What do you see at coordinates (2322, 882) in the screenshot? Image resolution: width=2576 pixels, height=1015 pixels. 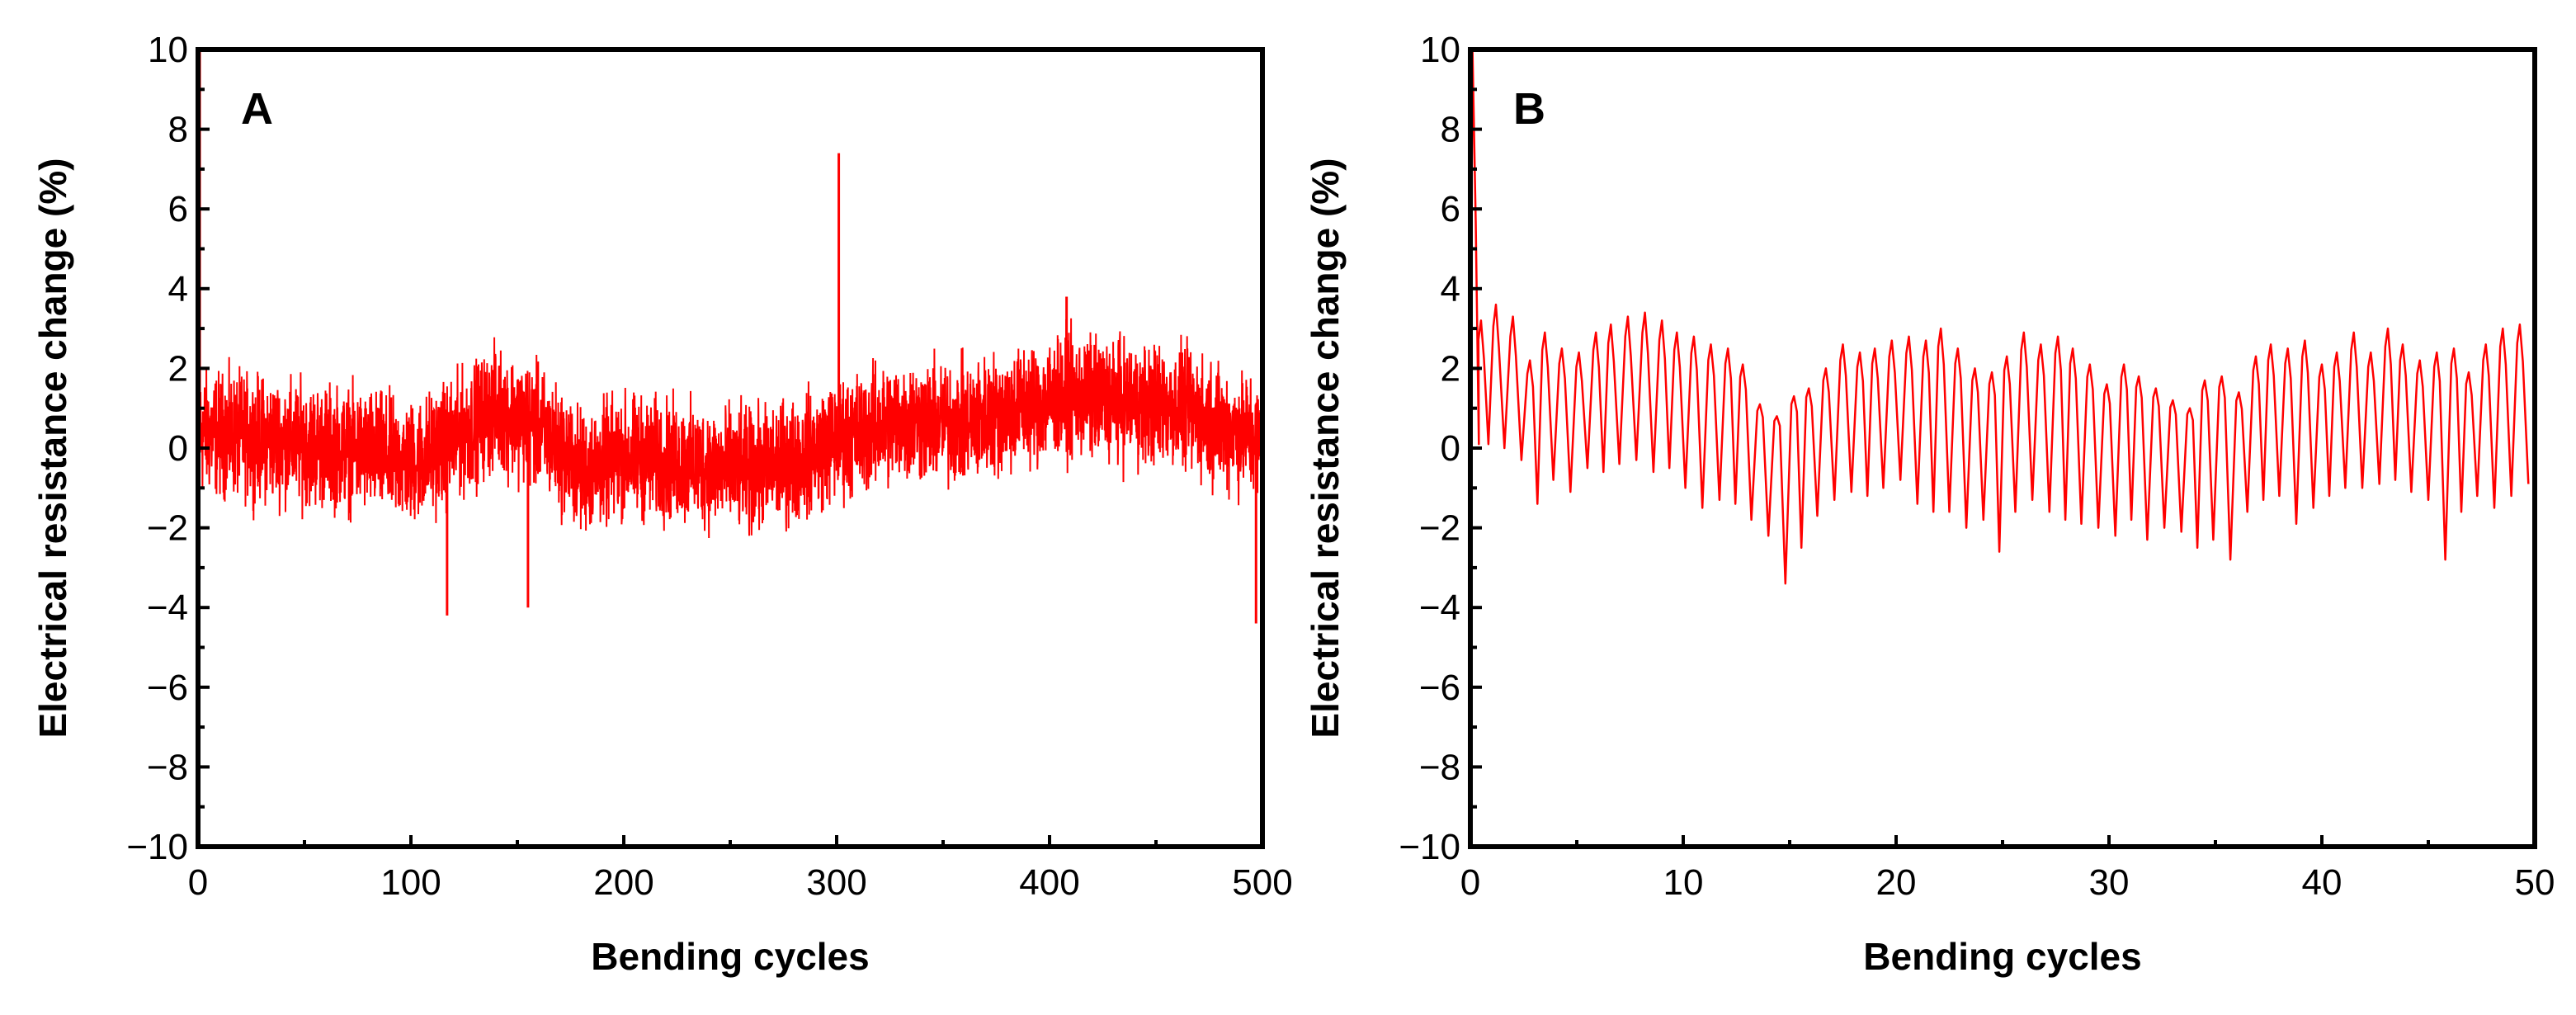 I see `x-tick-label: 40` at bounding box center [2322, 882].